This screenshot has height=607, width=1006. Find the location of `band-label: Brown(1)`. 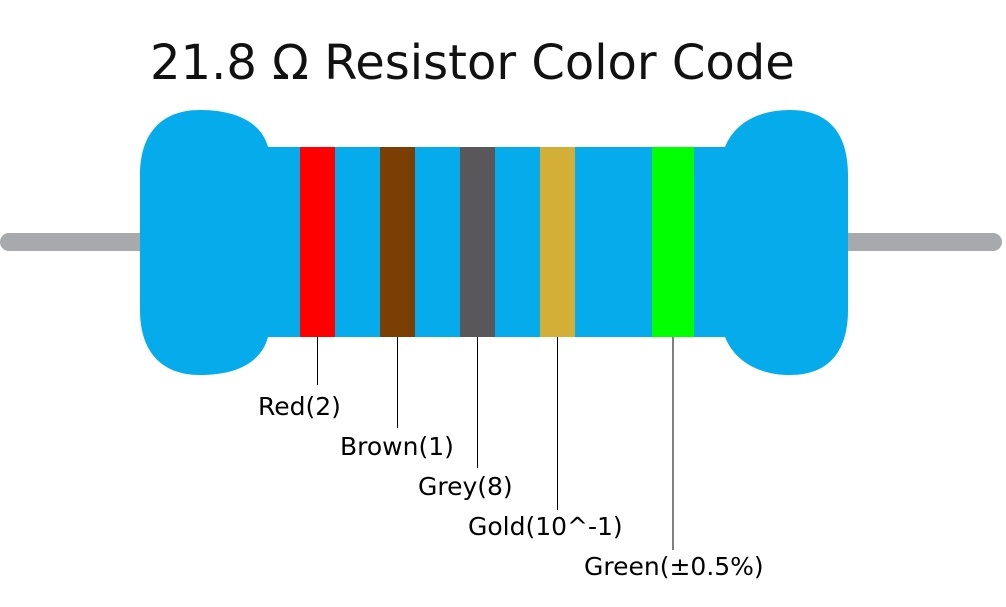

band-label: Brown(1) is located at coordinates (397, 446).